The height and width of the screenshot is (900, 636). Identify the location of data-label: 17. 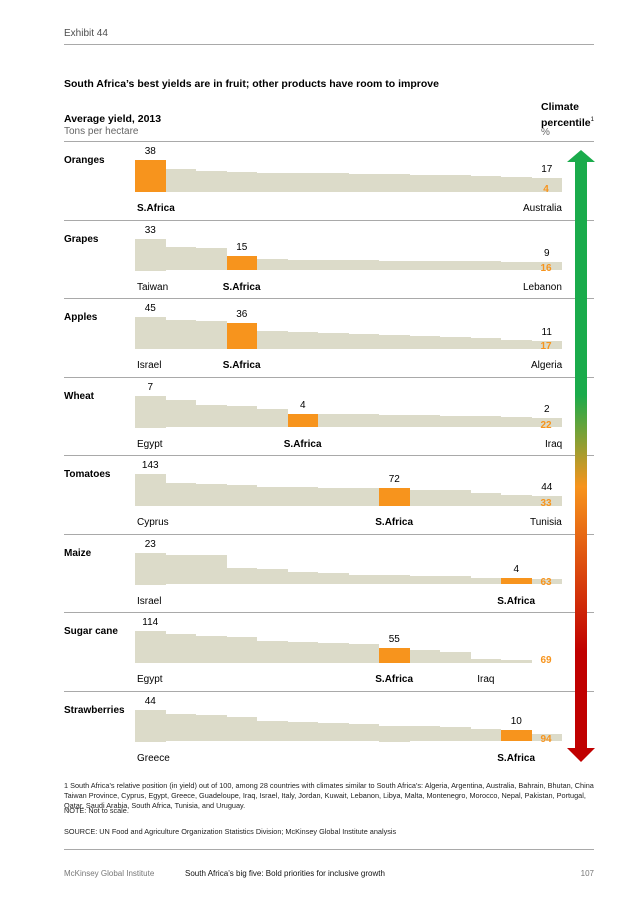
(547, 169).